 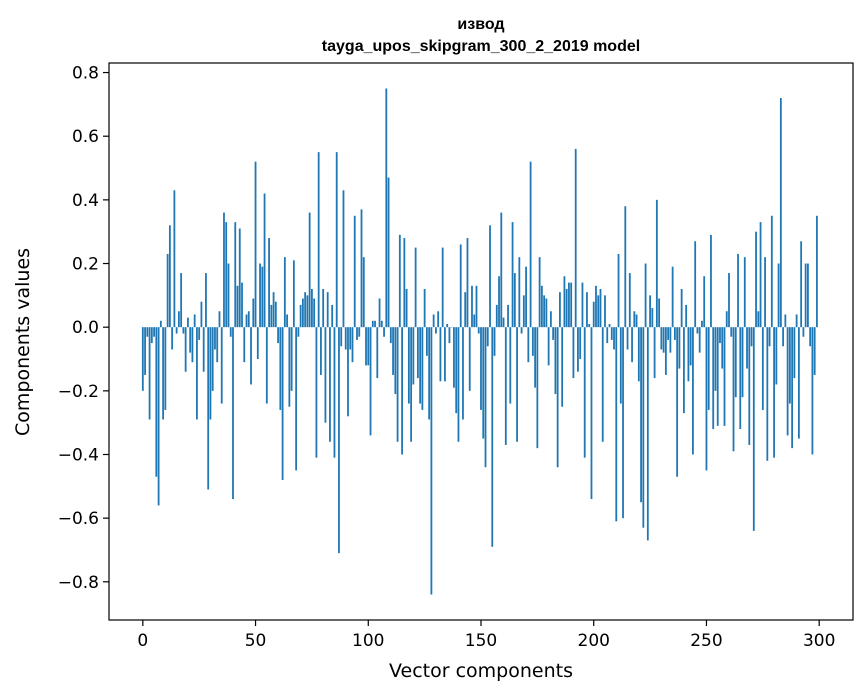 What do you see at coordinates (78, 519) in the screenshot?
I see `y-tick-label-1: −0.6` at bounding box center [78, 519].